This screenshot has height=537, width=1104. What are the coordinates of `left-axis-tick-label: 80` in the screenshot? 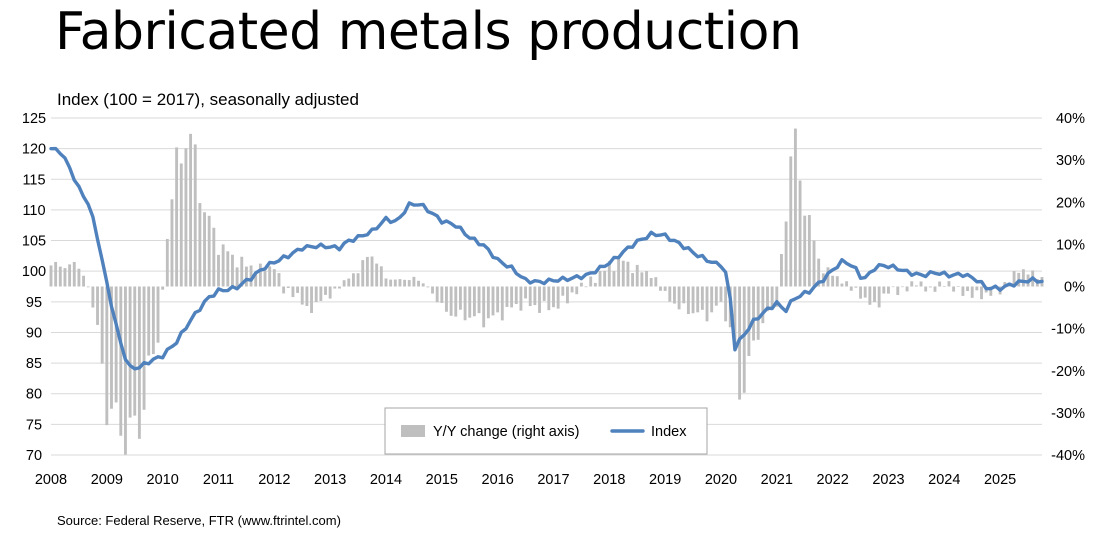 It's located at (34, 395).